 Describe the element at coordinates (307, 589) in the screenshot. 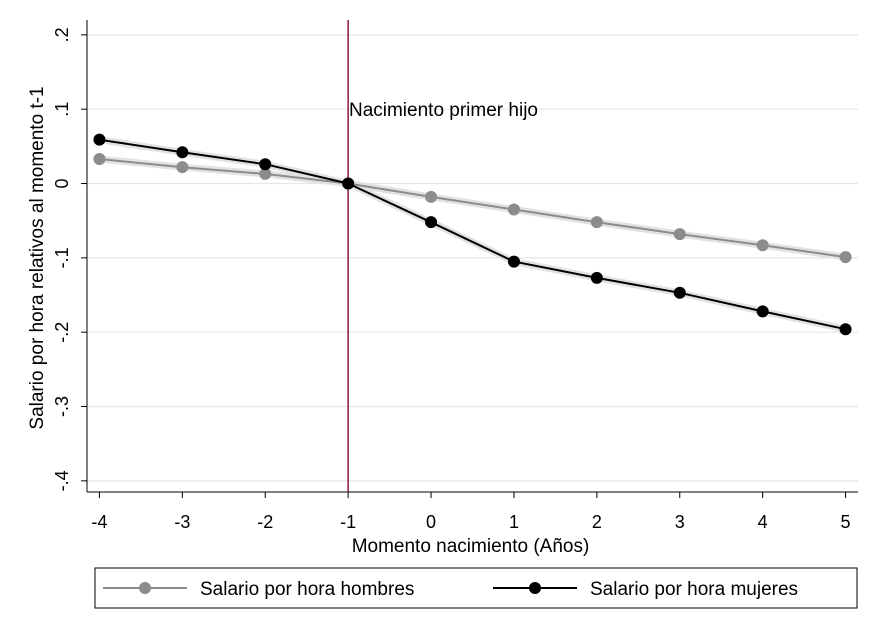

I see `legend-label: Salario por hora hombres` at that location.